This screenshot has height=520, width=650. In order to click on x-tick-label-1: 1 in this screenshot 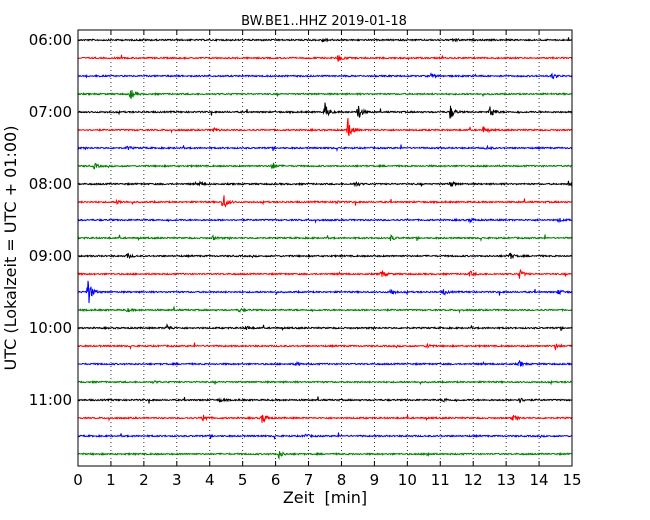, I will do `click(111, 480)`.